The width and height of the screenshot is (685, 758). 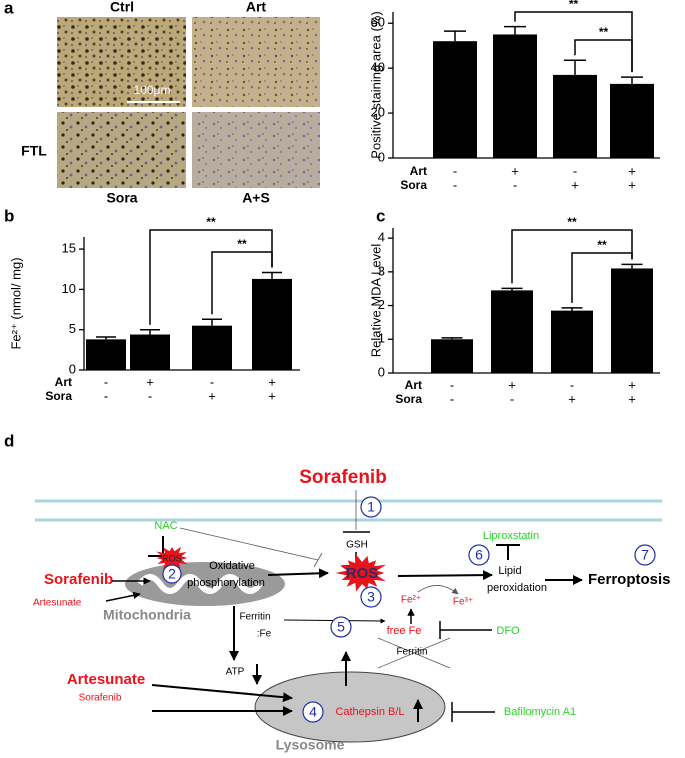 I want to click on y-tick-label: 5, so click(x=72, y=328).